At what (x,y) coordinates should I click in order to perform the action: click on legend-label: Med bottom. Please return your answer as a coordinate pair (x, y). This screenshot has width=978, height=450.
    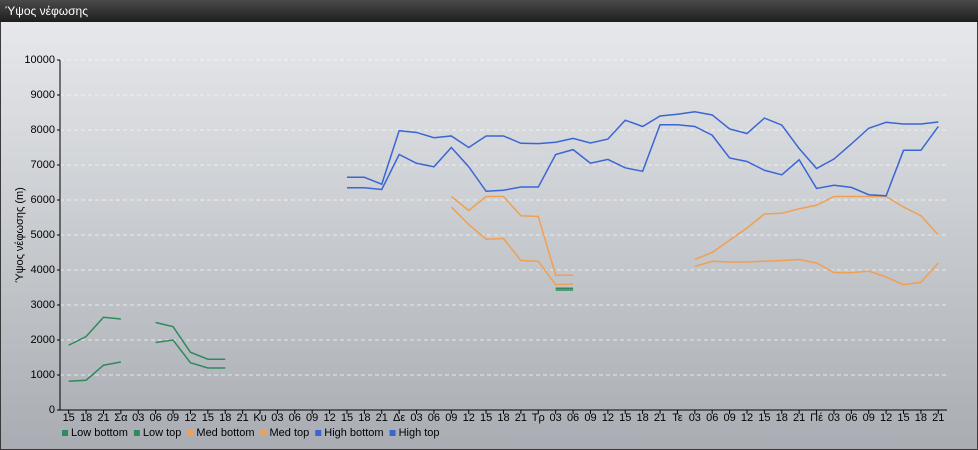
    Looking at the image, I should click on (225, 433).